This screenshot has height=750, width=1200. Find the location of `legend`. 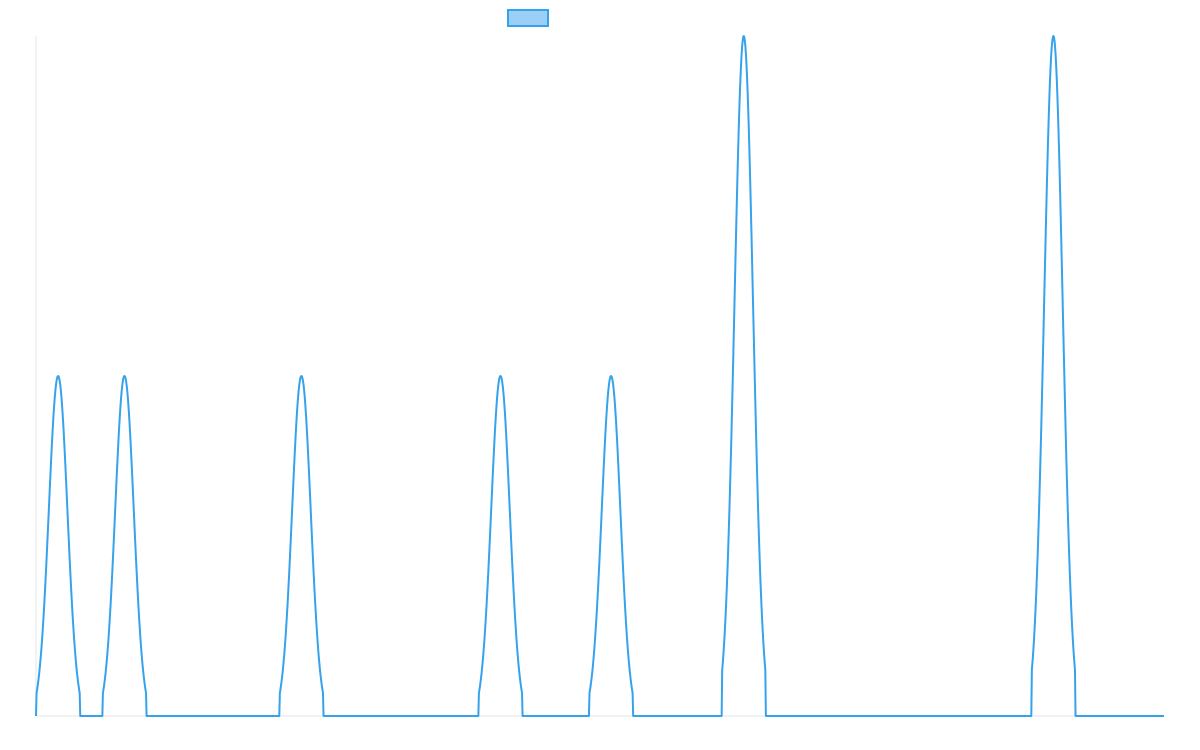

legend is located at coordinates (528, 18).